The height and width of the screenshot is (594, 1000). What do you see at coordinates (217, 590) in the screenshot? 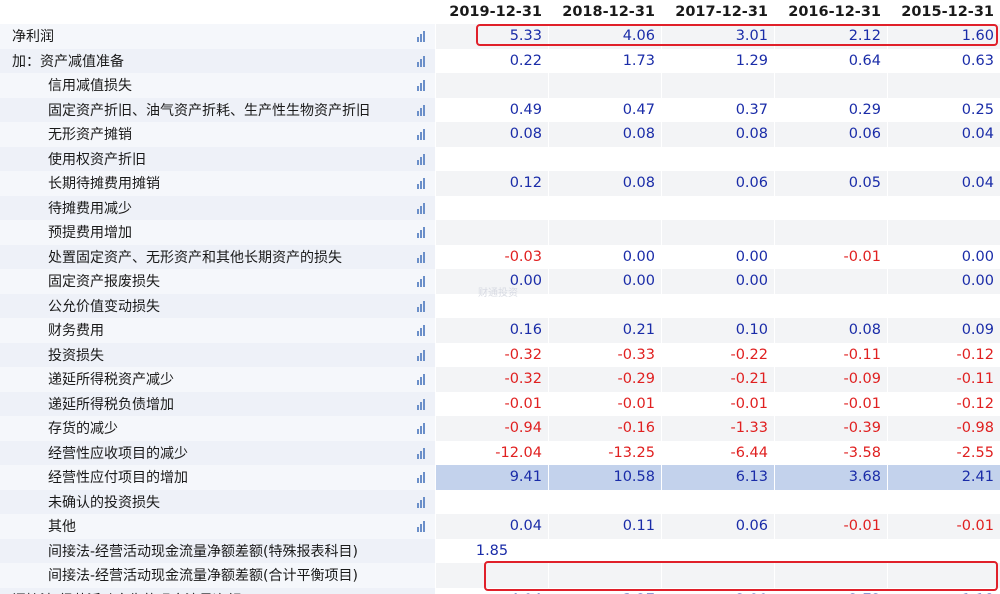
I see `row-label-cell: 间接法-经营活动产生的现金流量净额` at bounding box center [217, 590].